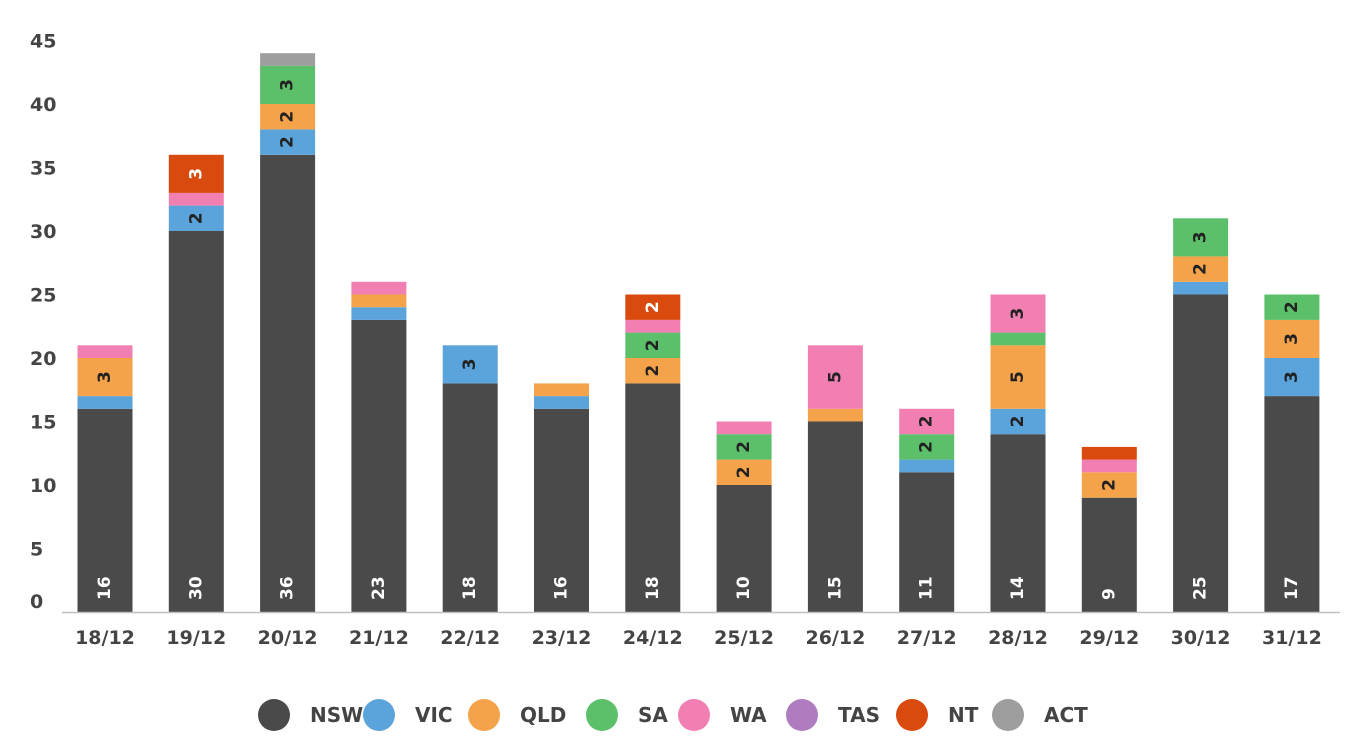  I want to click on x-tick-label: 19/12, so click(196, 638).